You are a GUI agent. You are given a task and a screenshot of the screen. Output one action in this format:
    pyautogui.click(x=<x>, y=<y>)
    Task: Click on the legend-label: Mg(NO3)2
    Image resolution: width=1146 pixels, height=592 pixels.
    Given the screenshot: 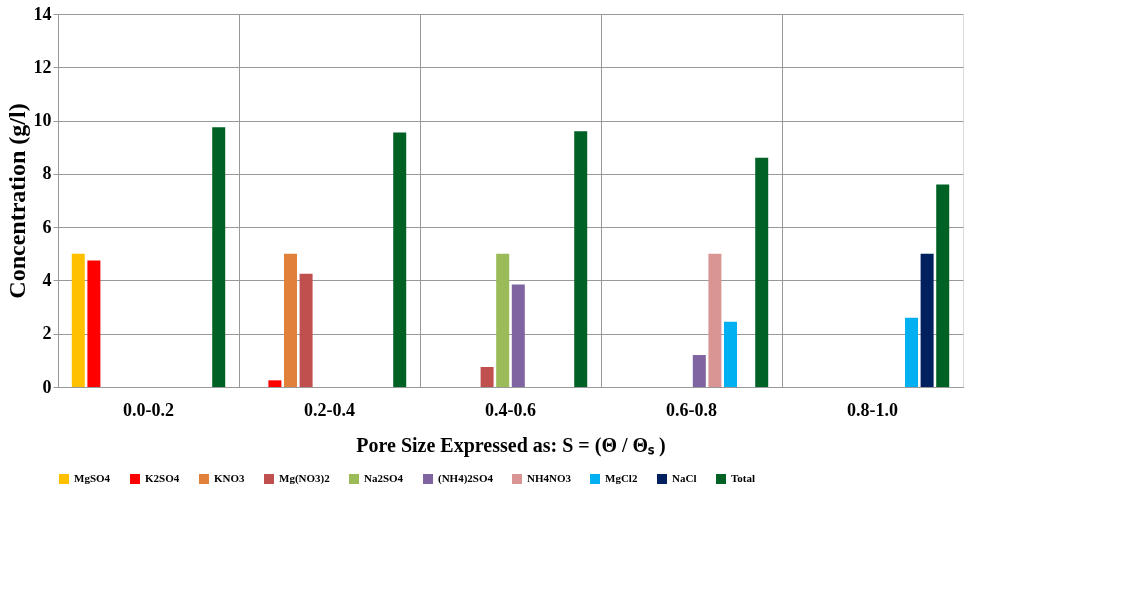 What is the action you would take?
    pyautogui.click(x=305, y=478)
    